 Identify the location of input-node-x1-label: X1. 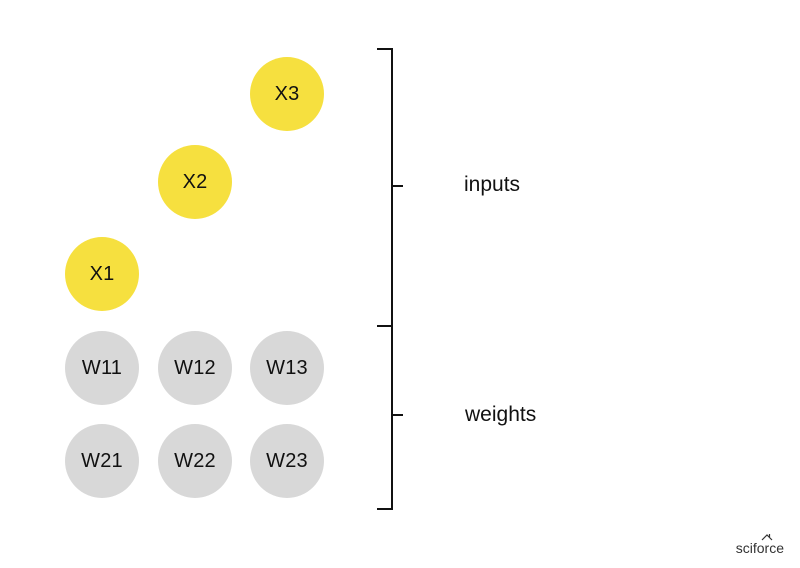
(102, 273).